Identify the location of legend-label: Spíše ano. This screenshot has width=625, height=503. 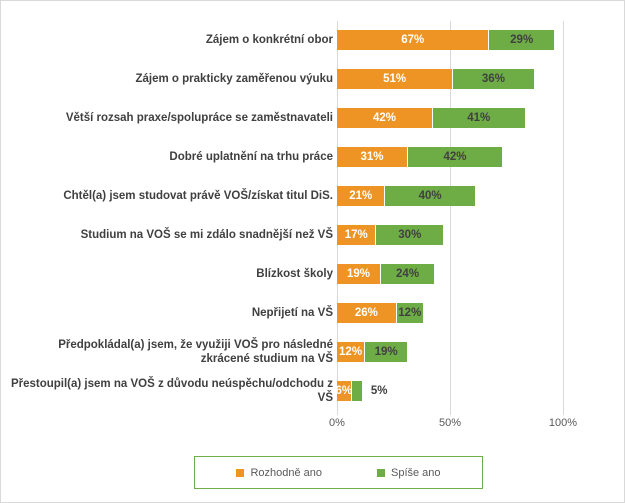
(416, 472).